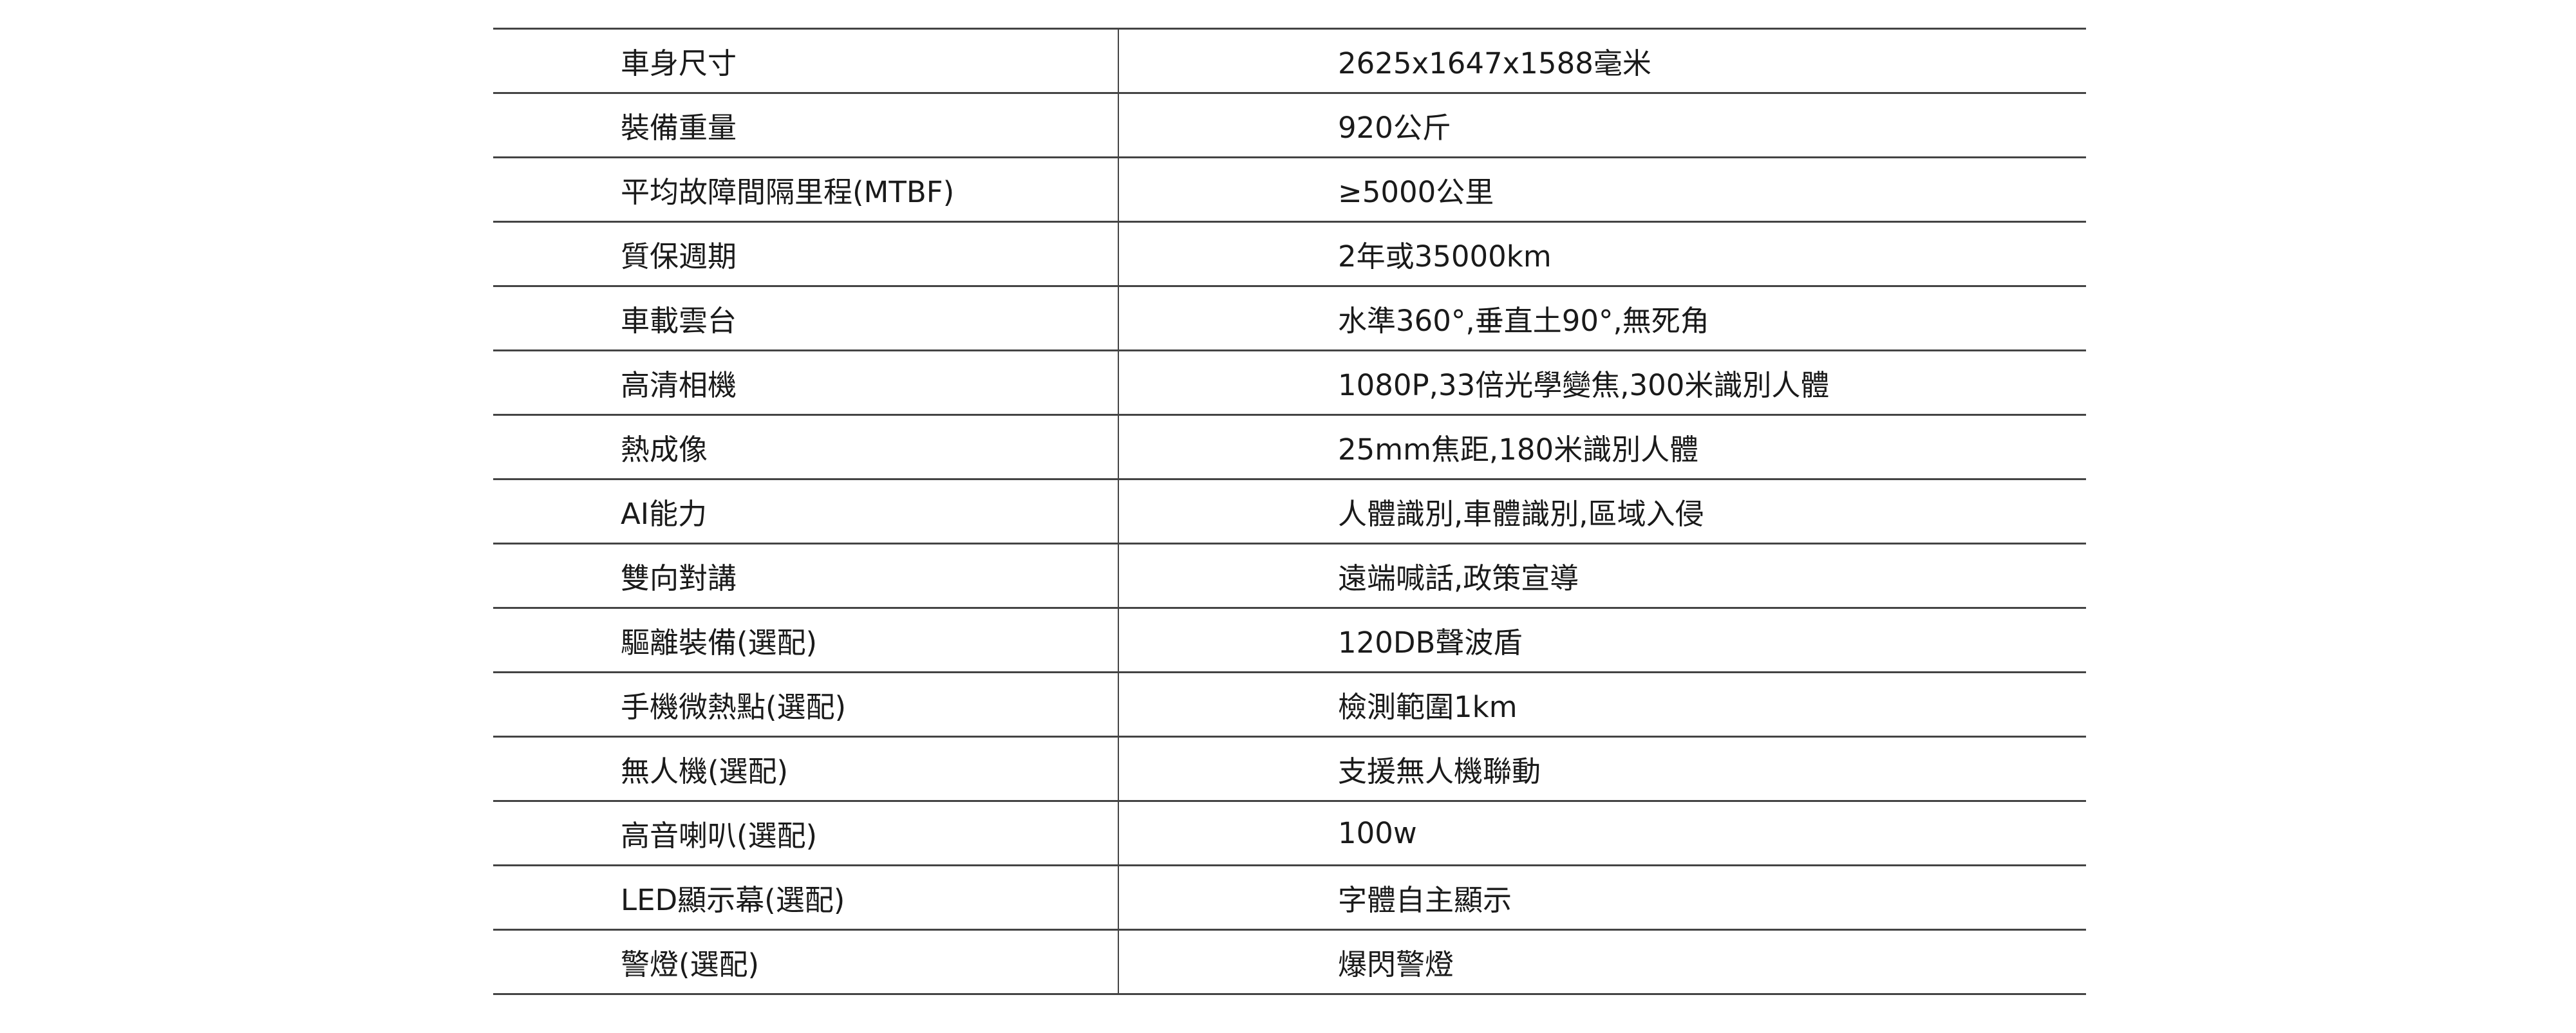 The height and width of the screenshot is (1033, 2576). Describe the element at coordinates (1602, 447) in the screenshot. I see `spec-value: 25mm焦距,180米識別人體` at that location.